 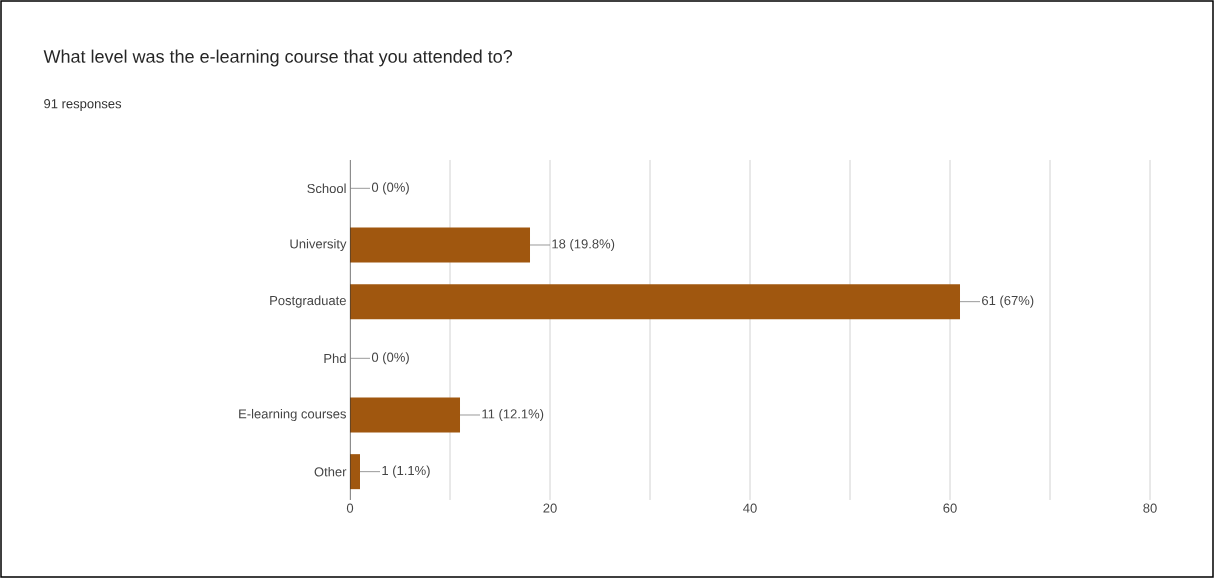 I want to click on y-tick-label: E-learning courses, so click(x=292, y=415).